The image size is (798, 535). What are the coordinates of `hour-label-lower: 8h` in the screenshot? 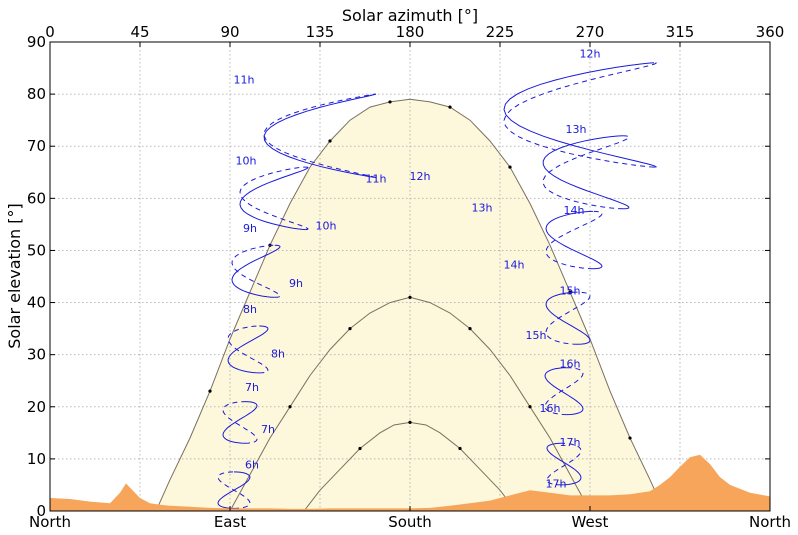 It's located at (278, 353).